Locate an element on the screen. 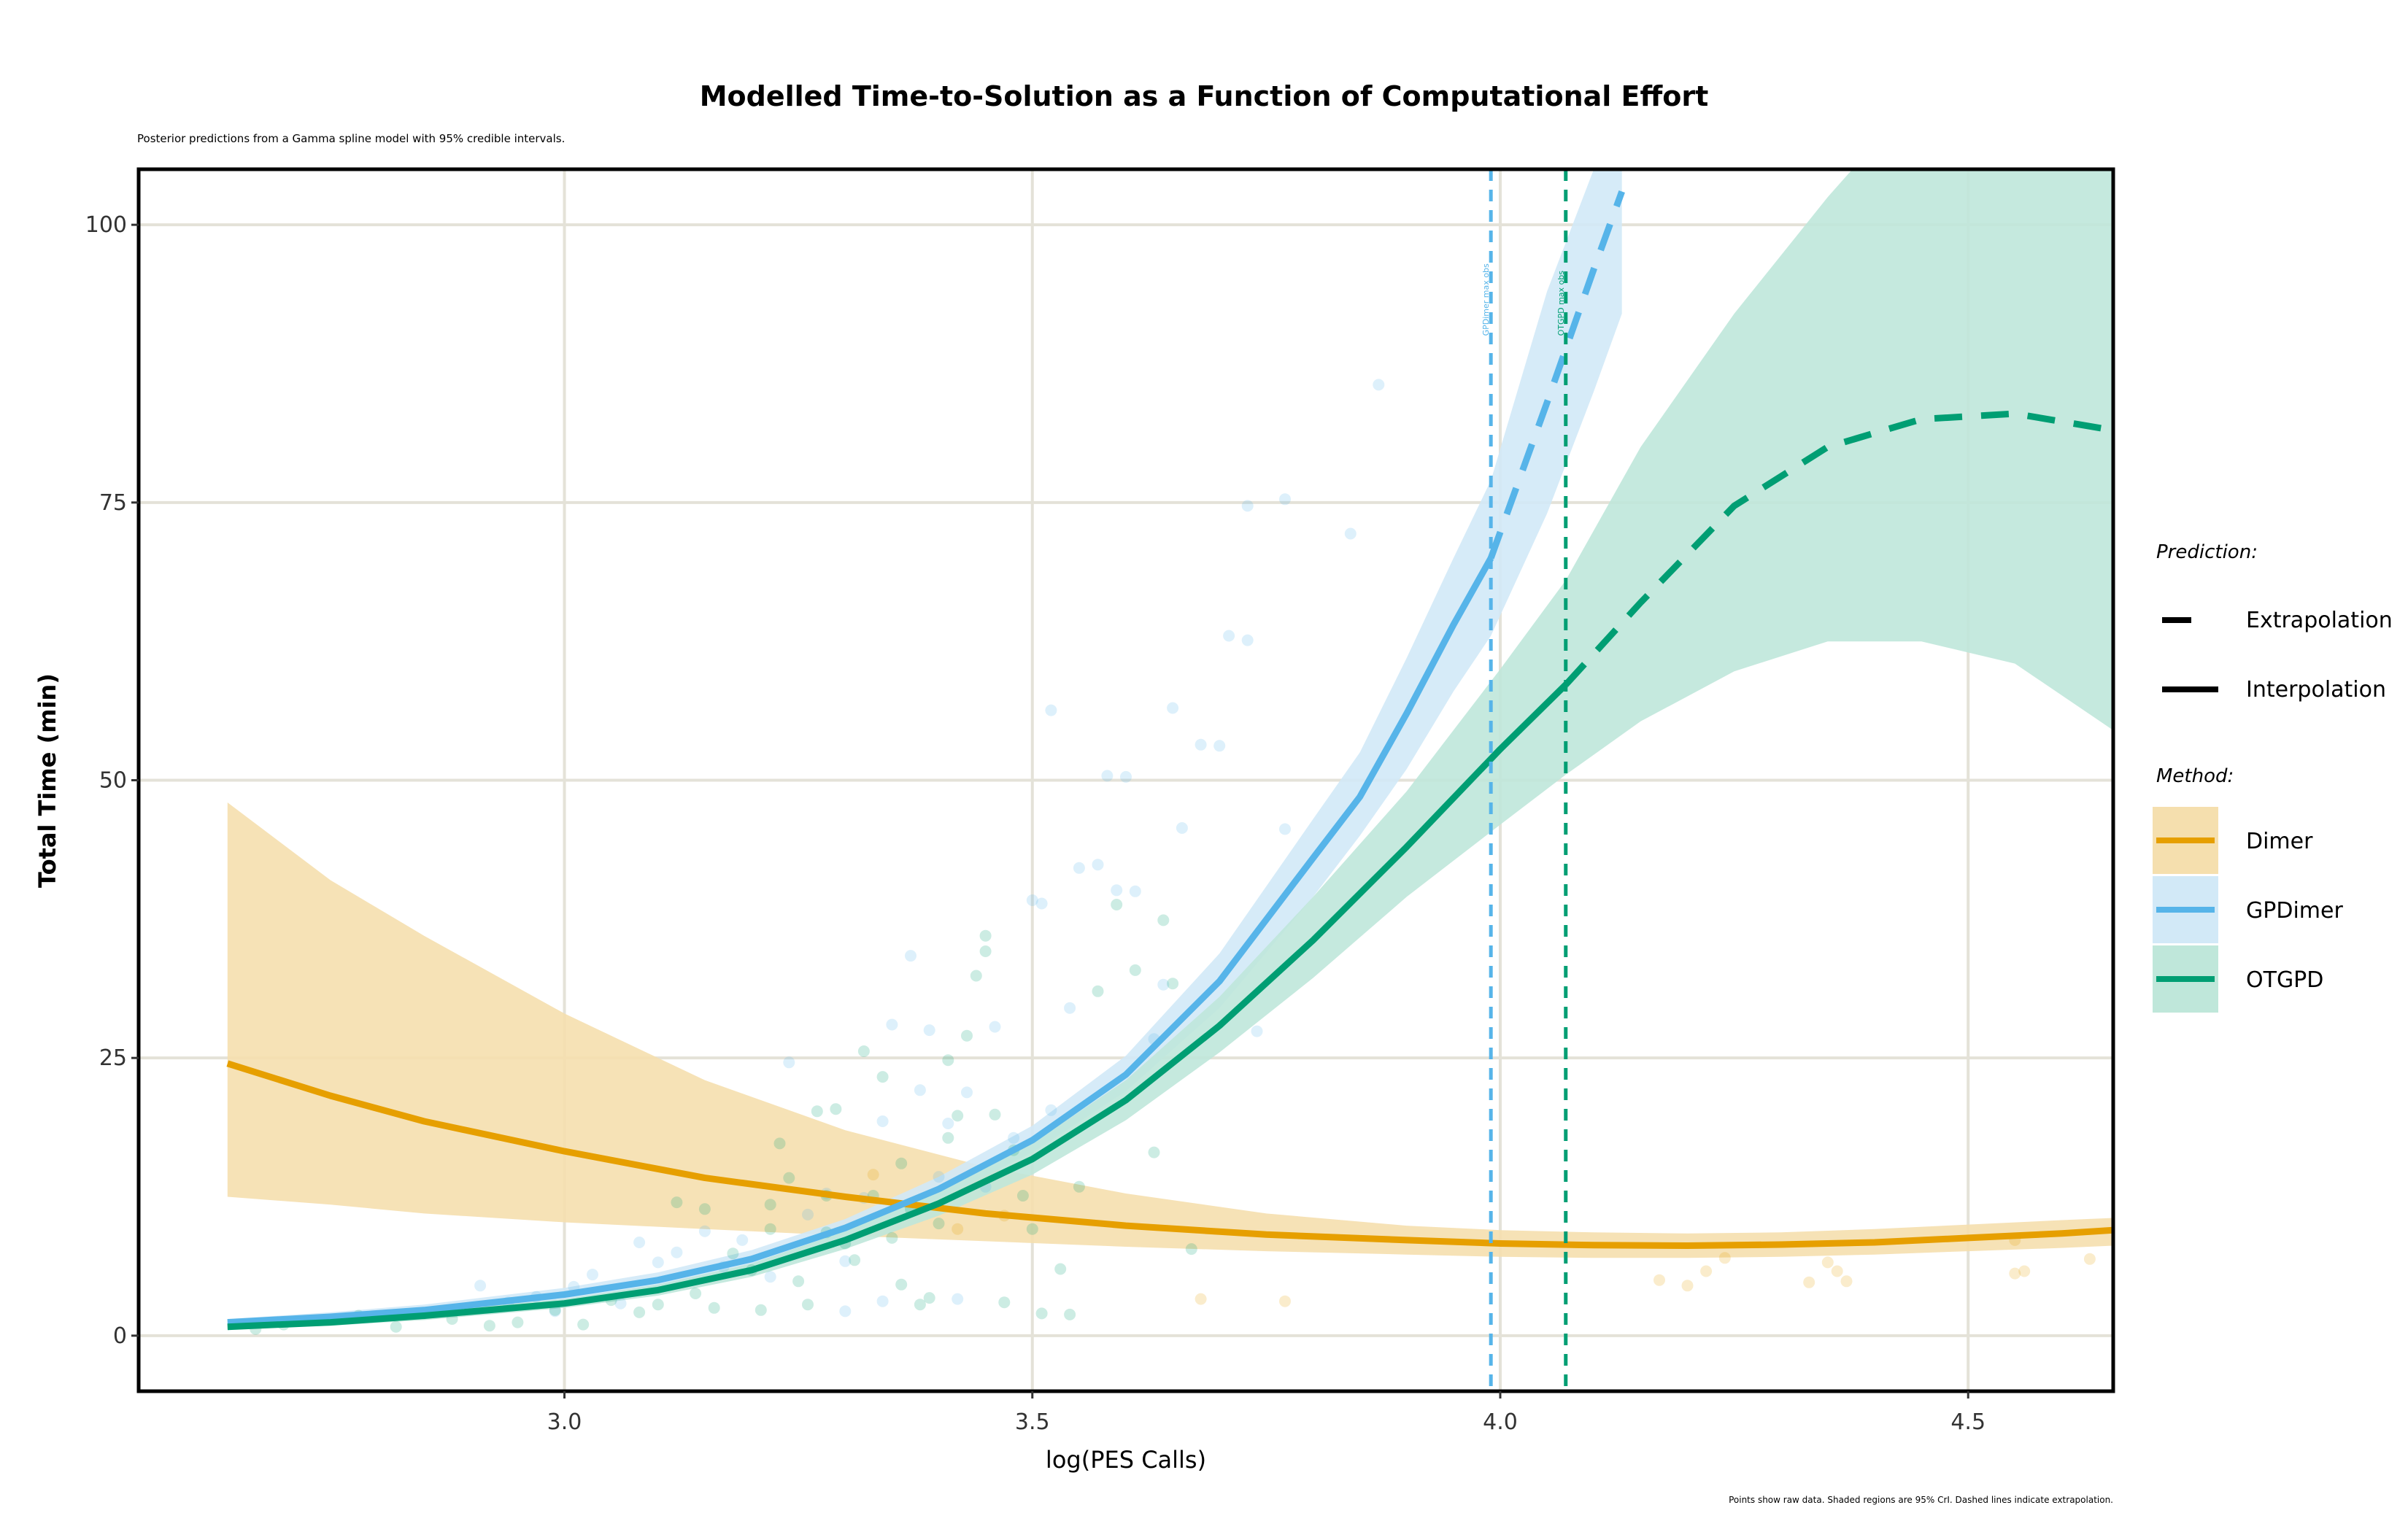 Image resolution: width=2408 pixels, height=1532 pixels. y-tick-label: 0 is located at coordinates (120, 1336).